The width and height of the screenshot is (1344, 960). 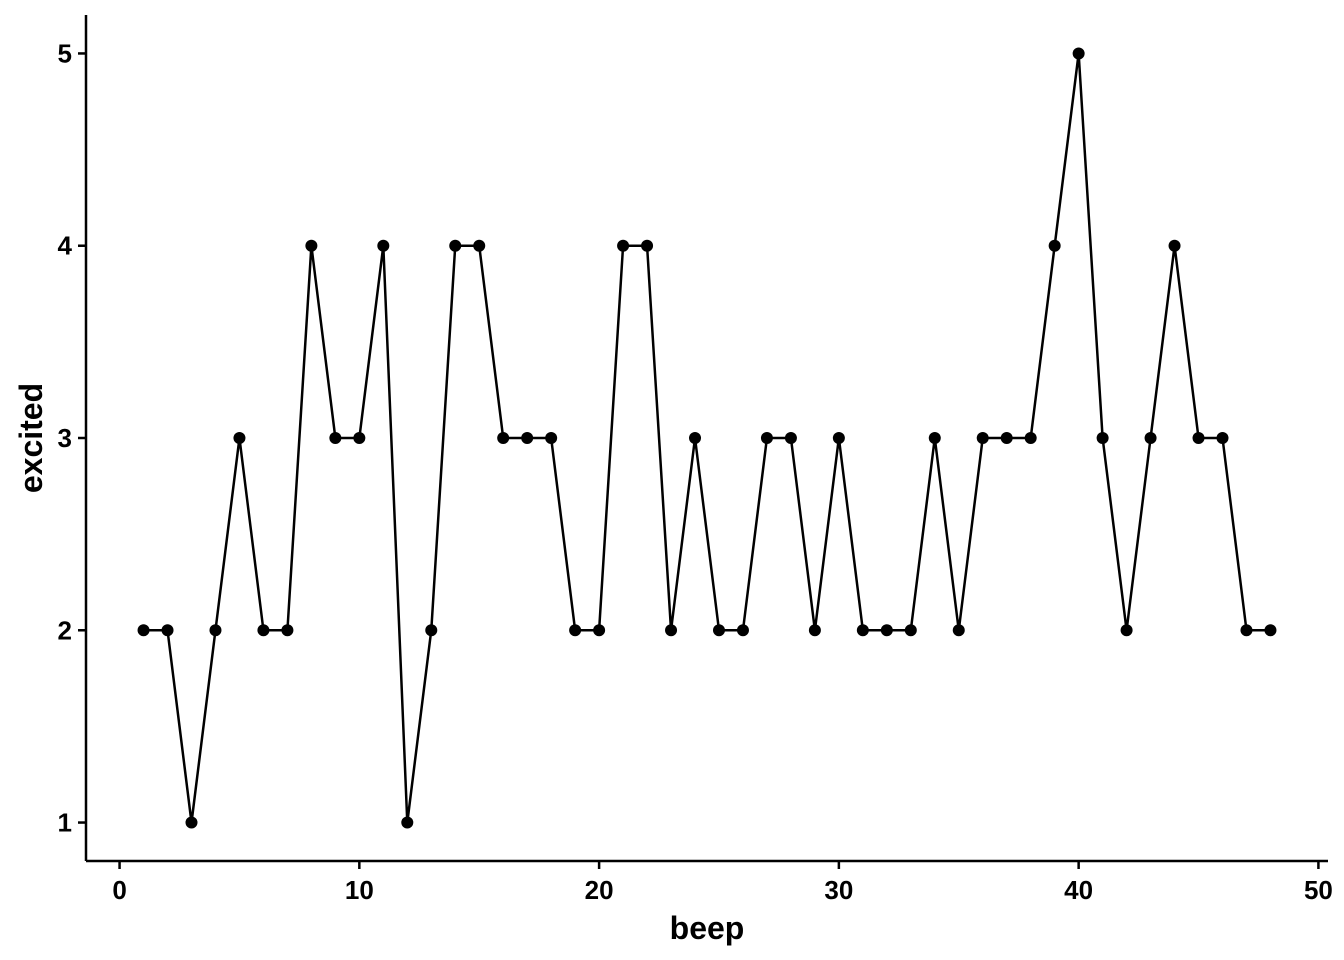 I want to click on y-axis-title: excited, so click(x=31, y=438).